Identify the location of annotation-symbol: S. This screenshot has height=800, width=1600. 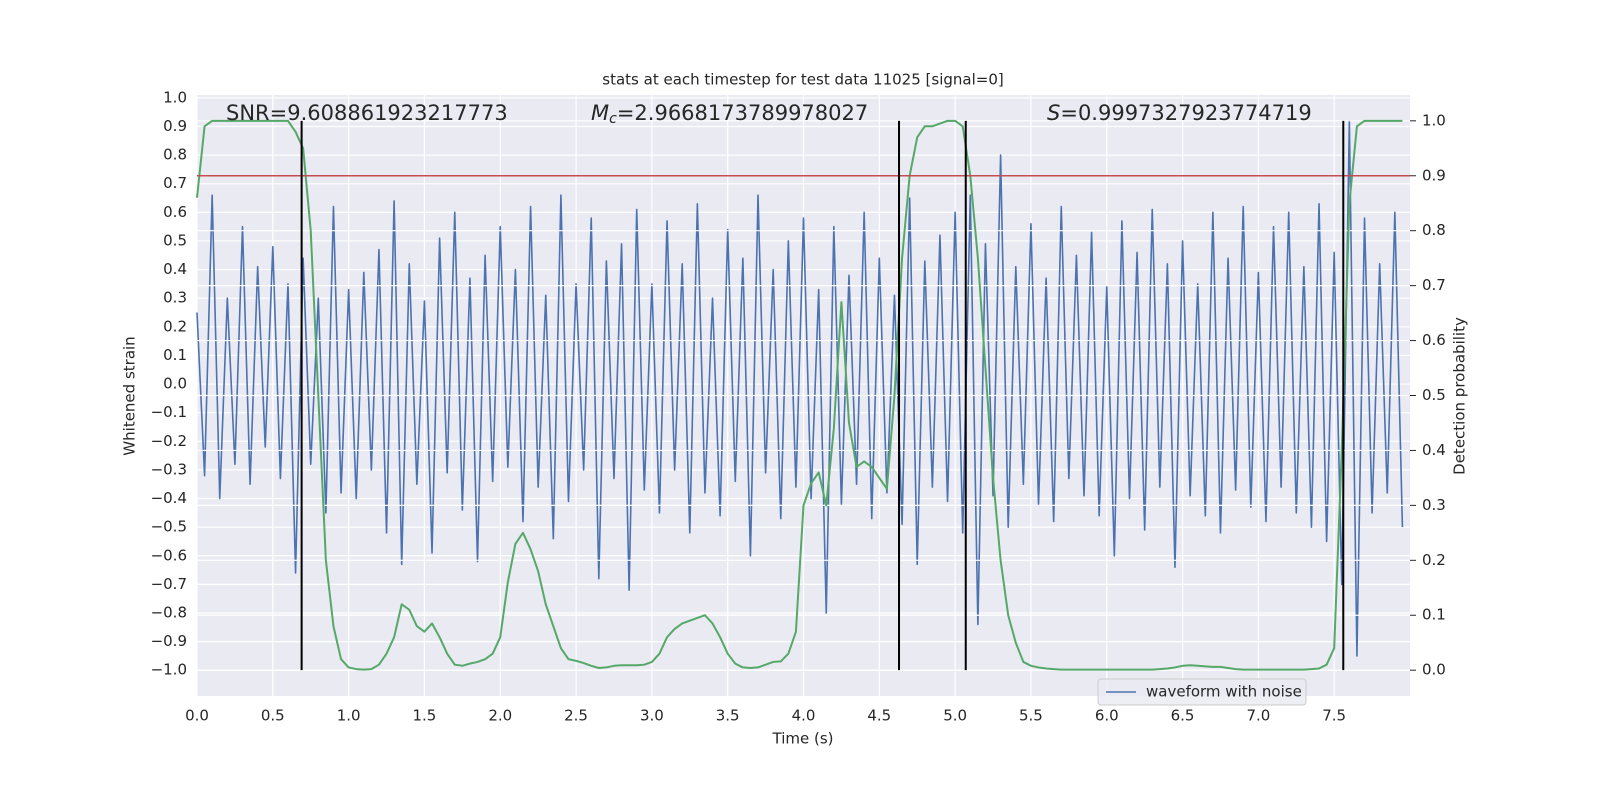
(1053, 113).